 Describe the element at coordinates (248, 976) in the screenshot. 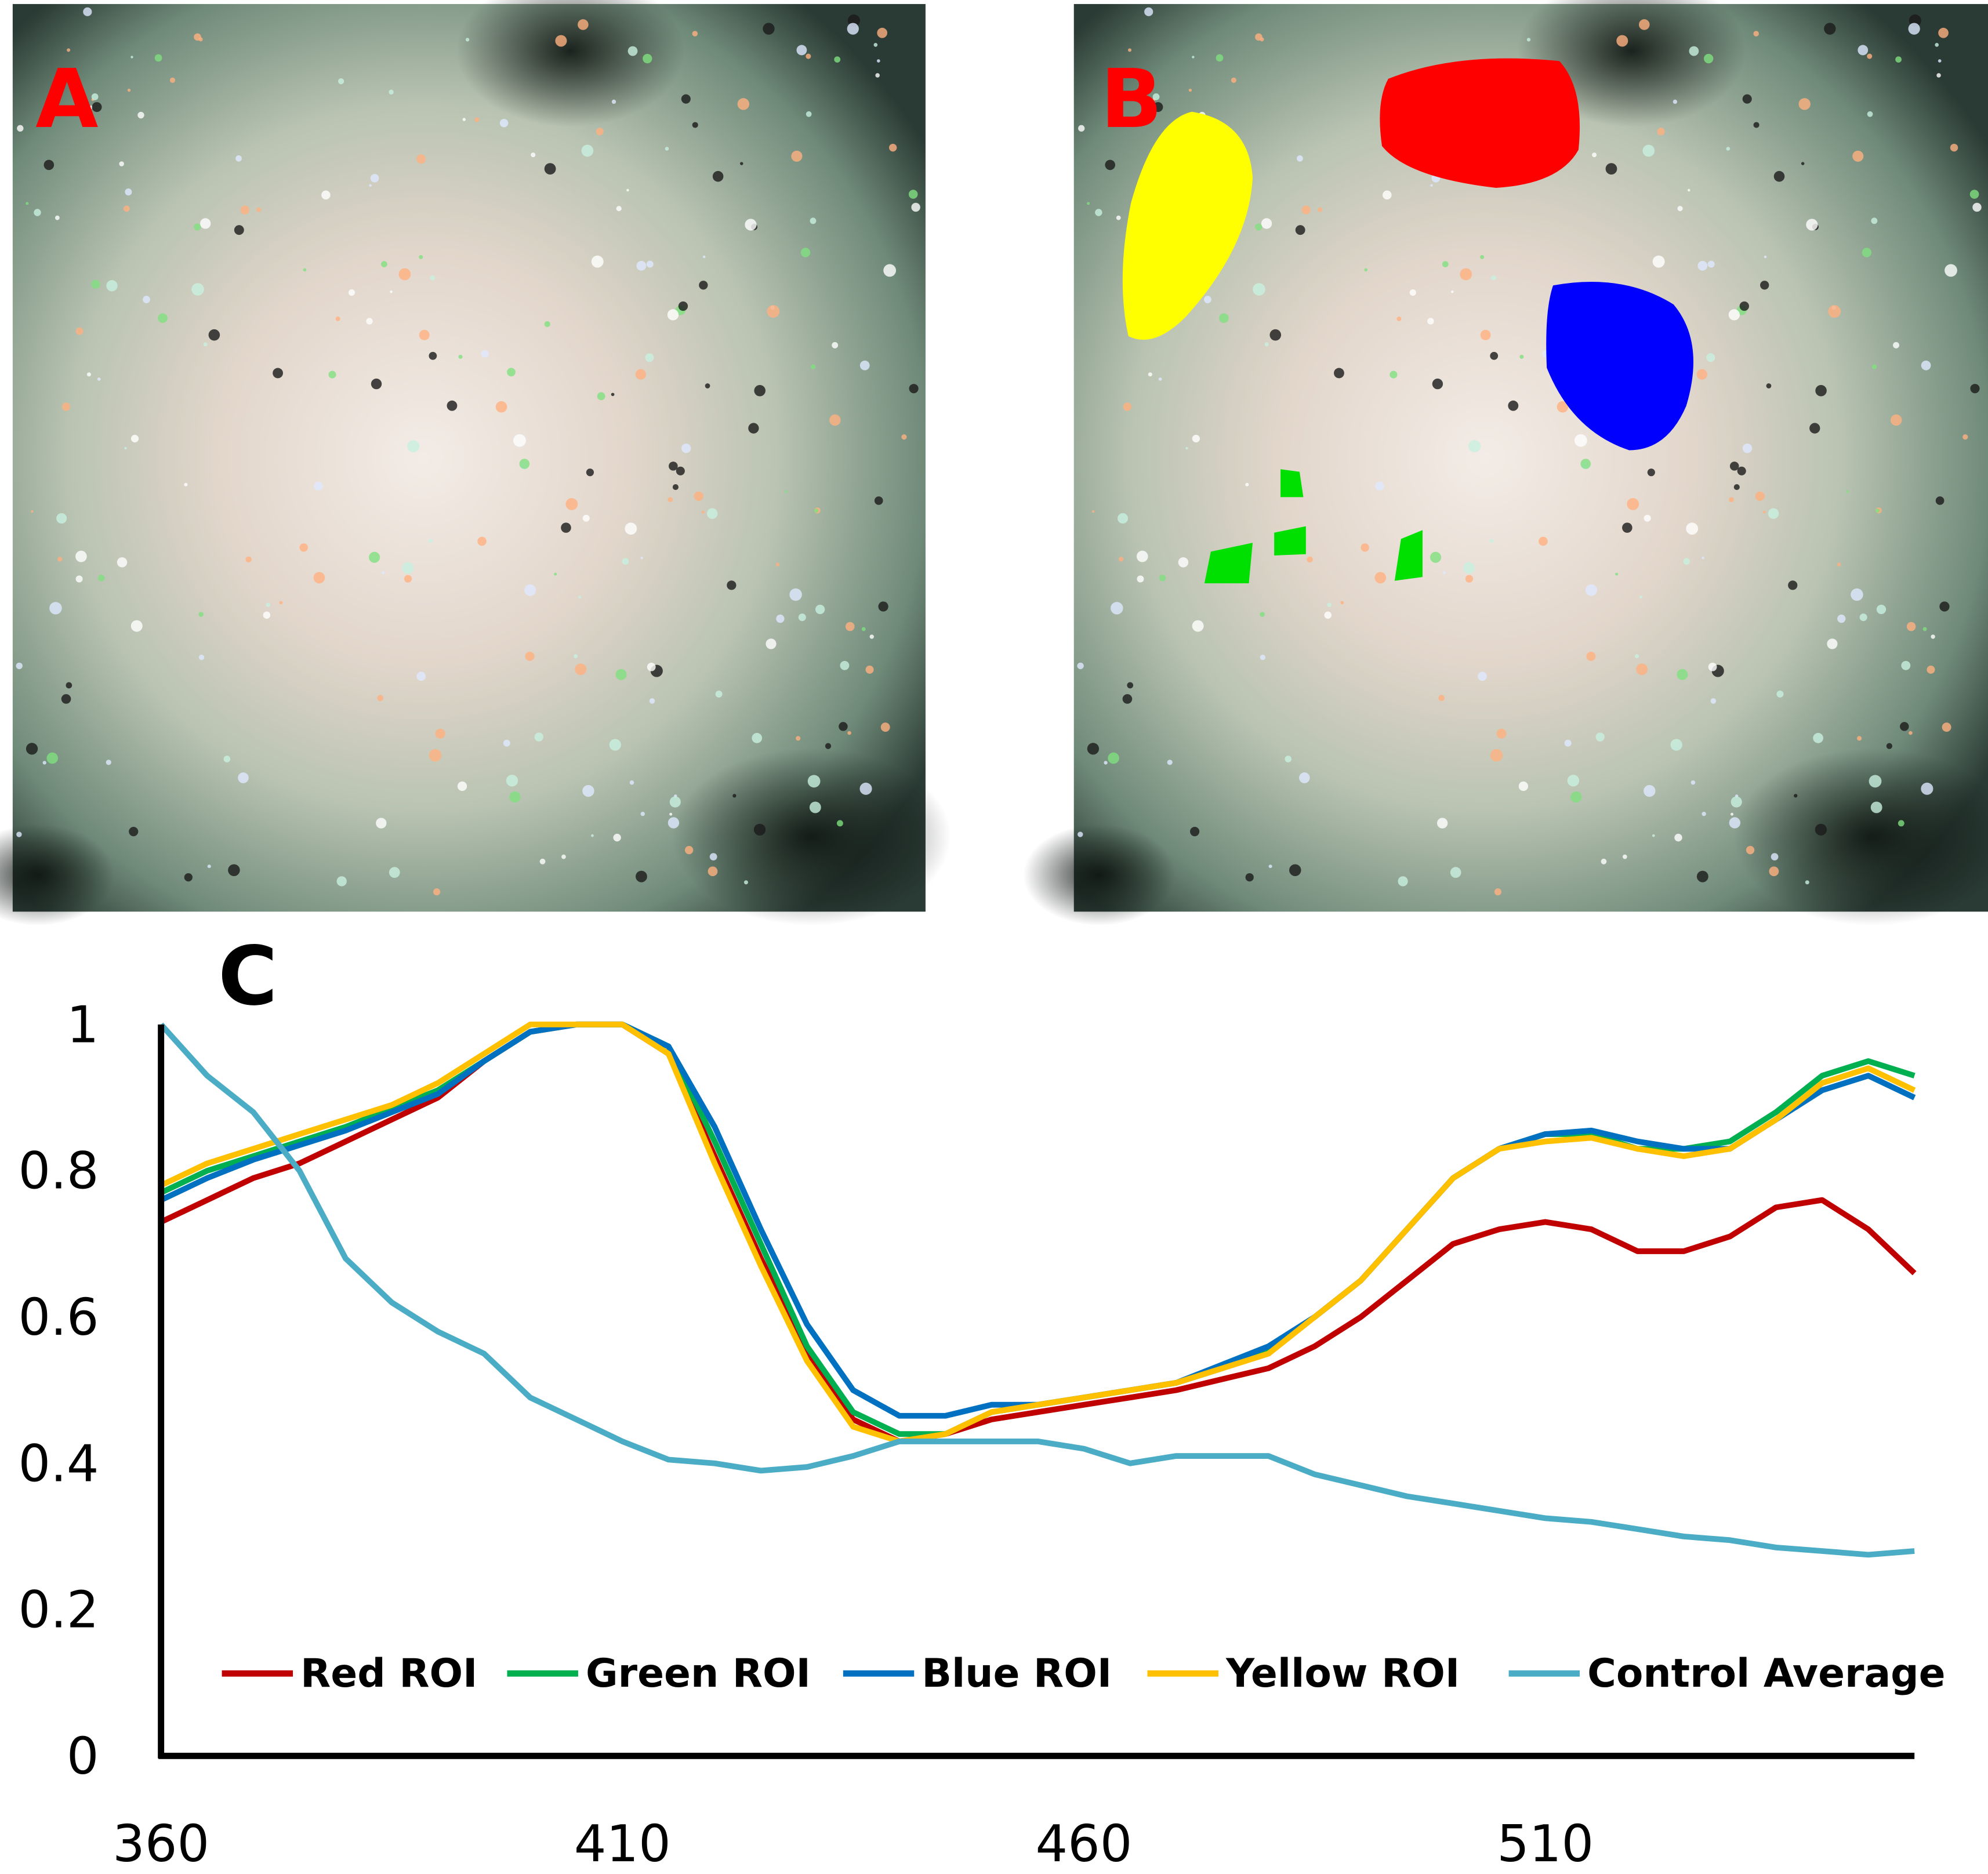

I see `panel-label: C` at that location.